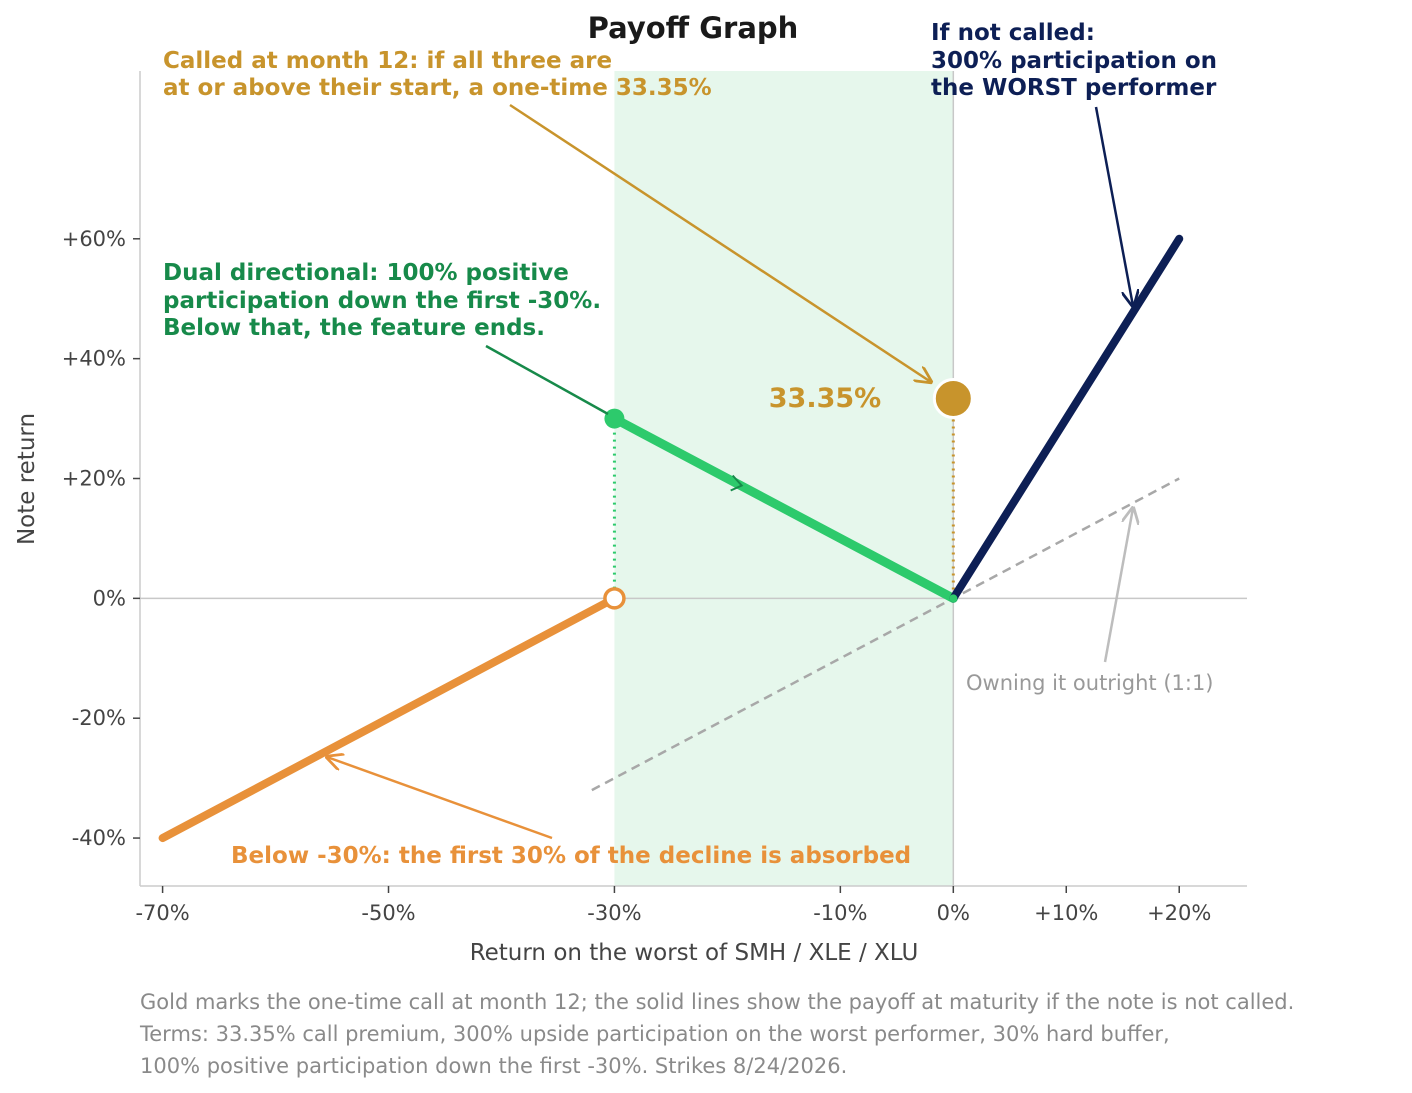 The image size is (1412, 1093). What do you see at coordinates (1090, 683) in the screenshot?
I see `outright-annotation: Owning it outright (1:1)` at bounding box center [1090, 683].